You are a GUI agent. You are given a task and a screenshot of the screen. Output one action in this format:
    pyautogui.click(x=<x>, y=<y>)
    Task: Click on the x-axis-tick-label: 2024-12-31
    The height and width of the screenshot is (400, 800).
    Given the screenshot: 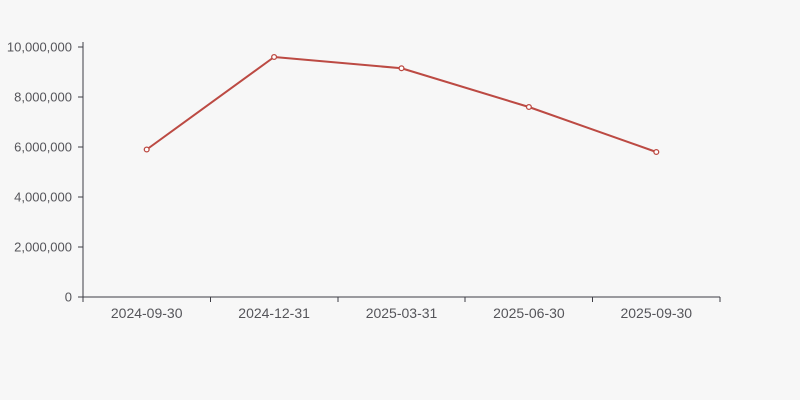 What is the action you would take?
    pyautogui.click(x=274, y=313)
    